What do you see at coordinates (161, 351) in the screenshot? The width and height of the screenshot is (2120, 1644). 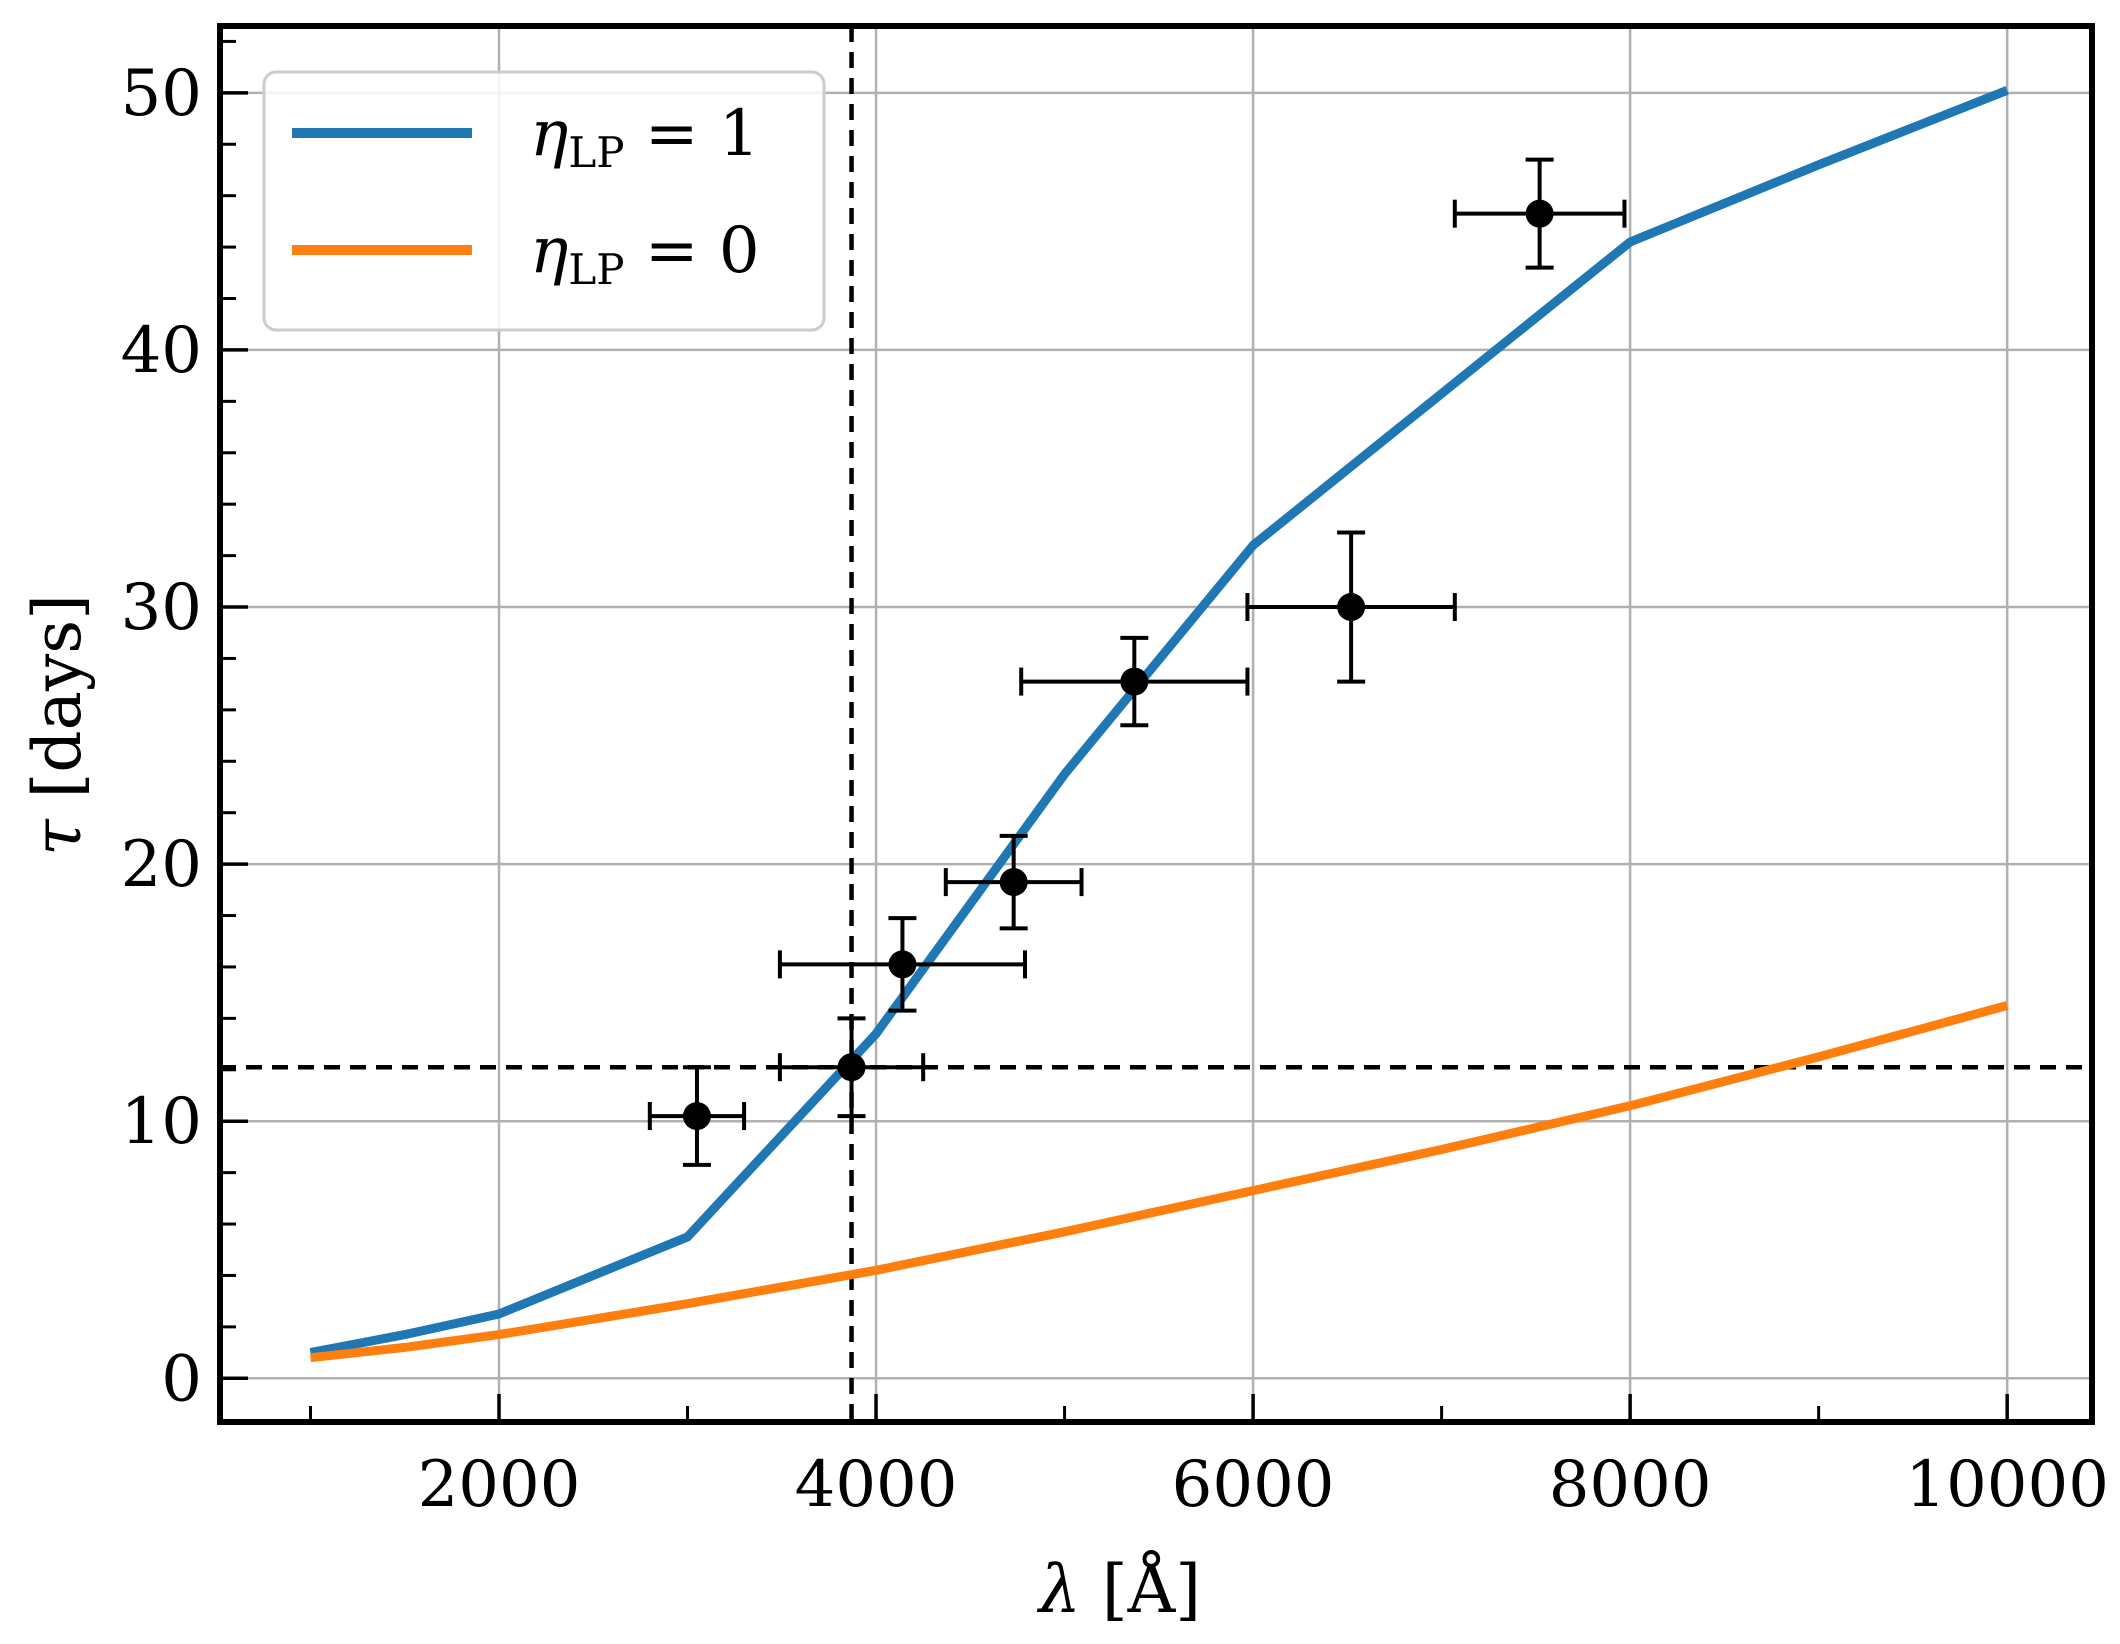 I see `y-tick-label-4: 40` at bounding box center [161, 351].